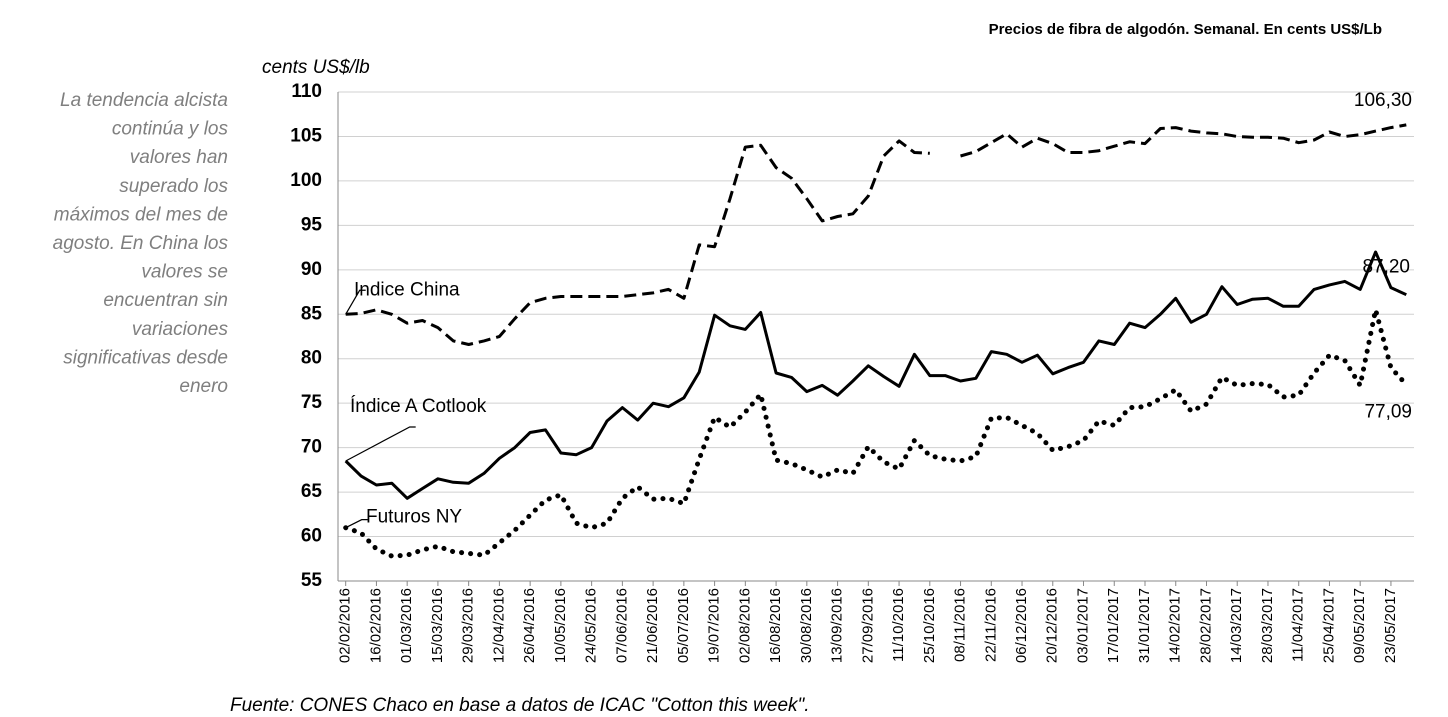 The image size is (1448, 717). Describe the element at coordinates (683, 625) in the screenshot. I see `x-tick-label: 05/07/2016` at that location.